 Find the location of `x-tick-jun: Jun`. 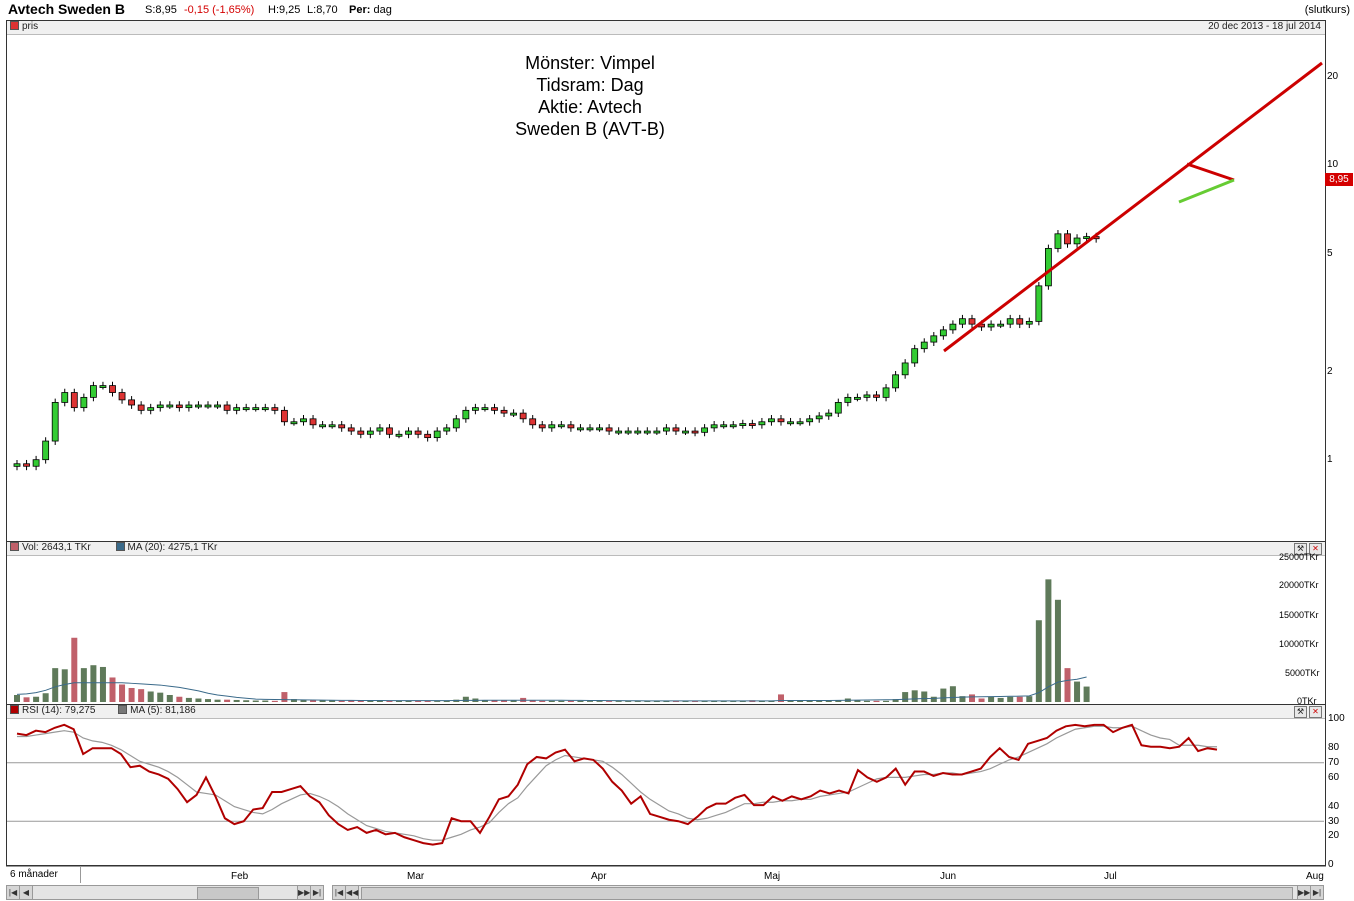

x-tick-jun: Jun is located at coordinates (948, 876).